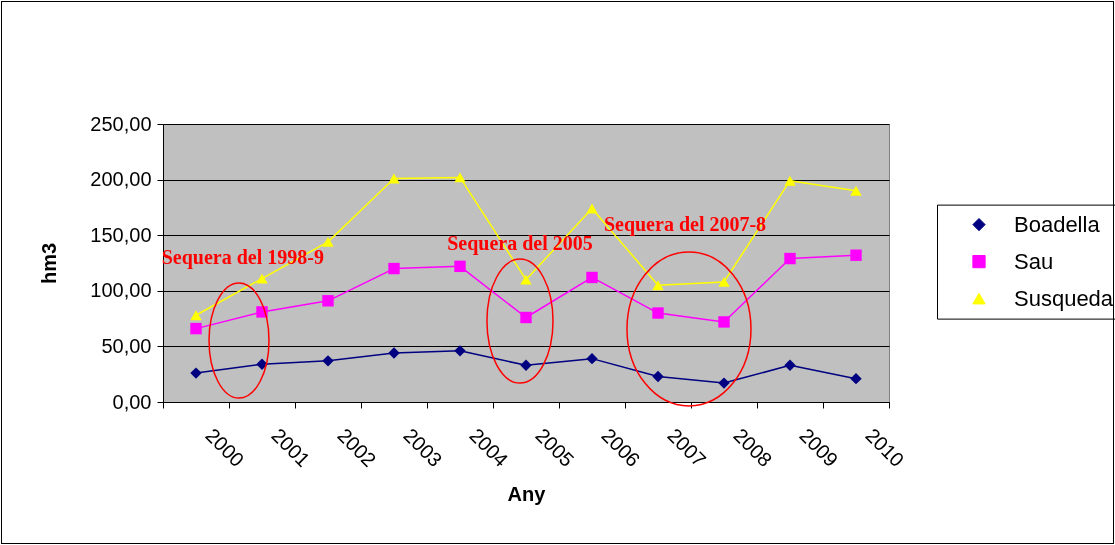  What do you see at coordinates (121, 234) in the screenshot?
I see `y-tick-label: 150,00` at bounding box center [121, 234].